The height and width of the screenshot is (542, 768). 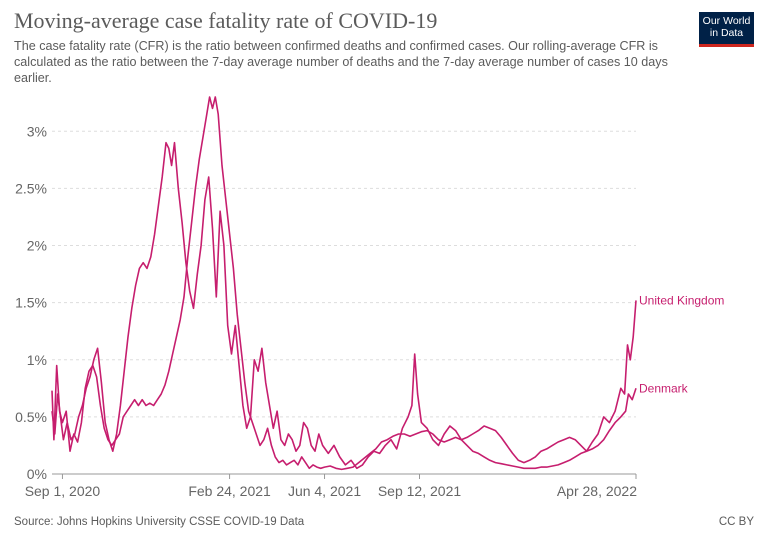 I want to click on y-tick-label: 1%, so click(x=37, y=360).